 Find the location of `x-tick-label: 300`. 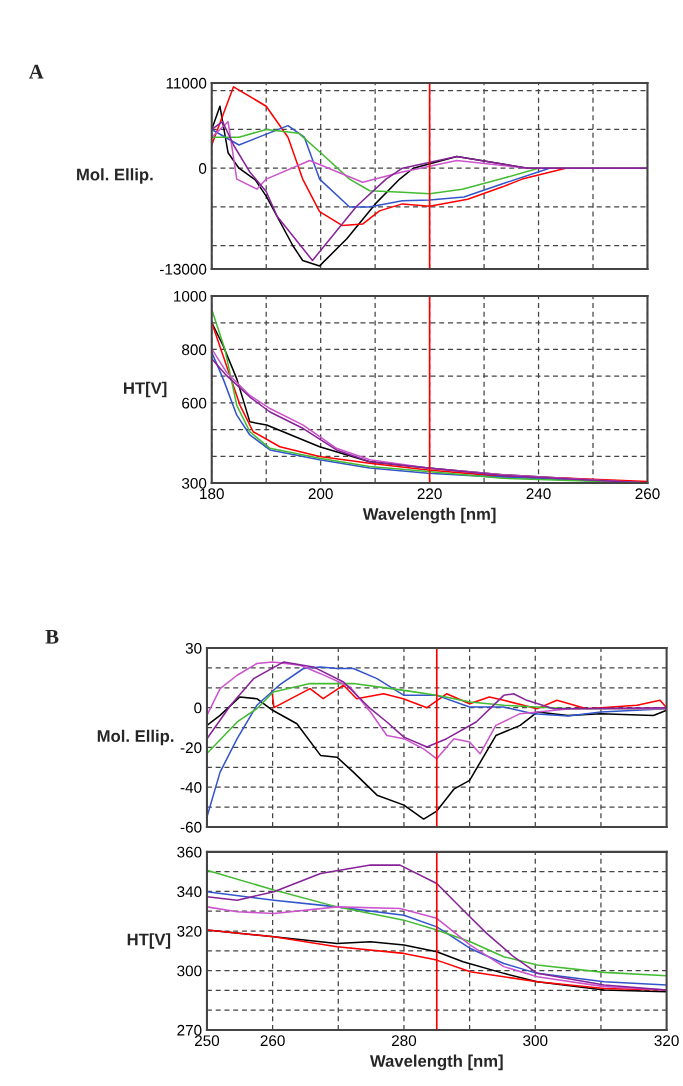

x-tick-label: 300 is located at coordinates (535, 1041).